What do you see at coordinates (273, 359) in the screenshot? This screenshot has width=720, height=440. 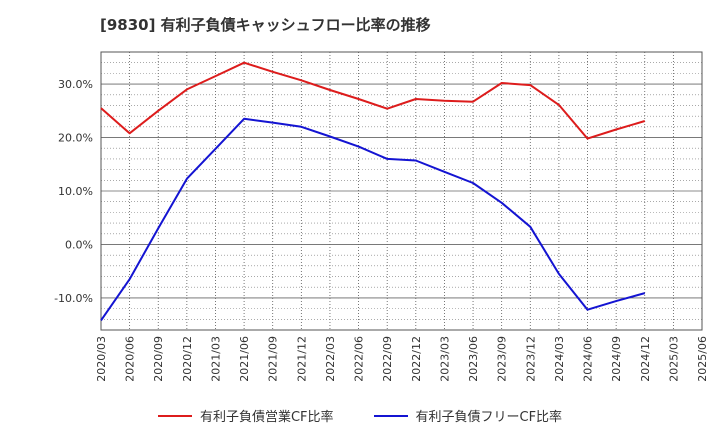 I see `x-tick-label: 2021/09` at bounding box center [273, 359].